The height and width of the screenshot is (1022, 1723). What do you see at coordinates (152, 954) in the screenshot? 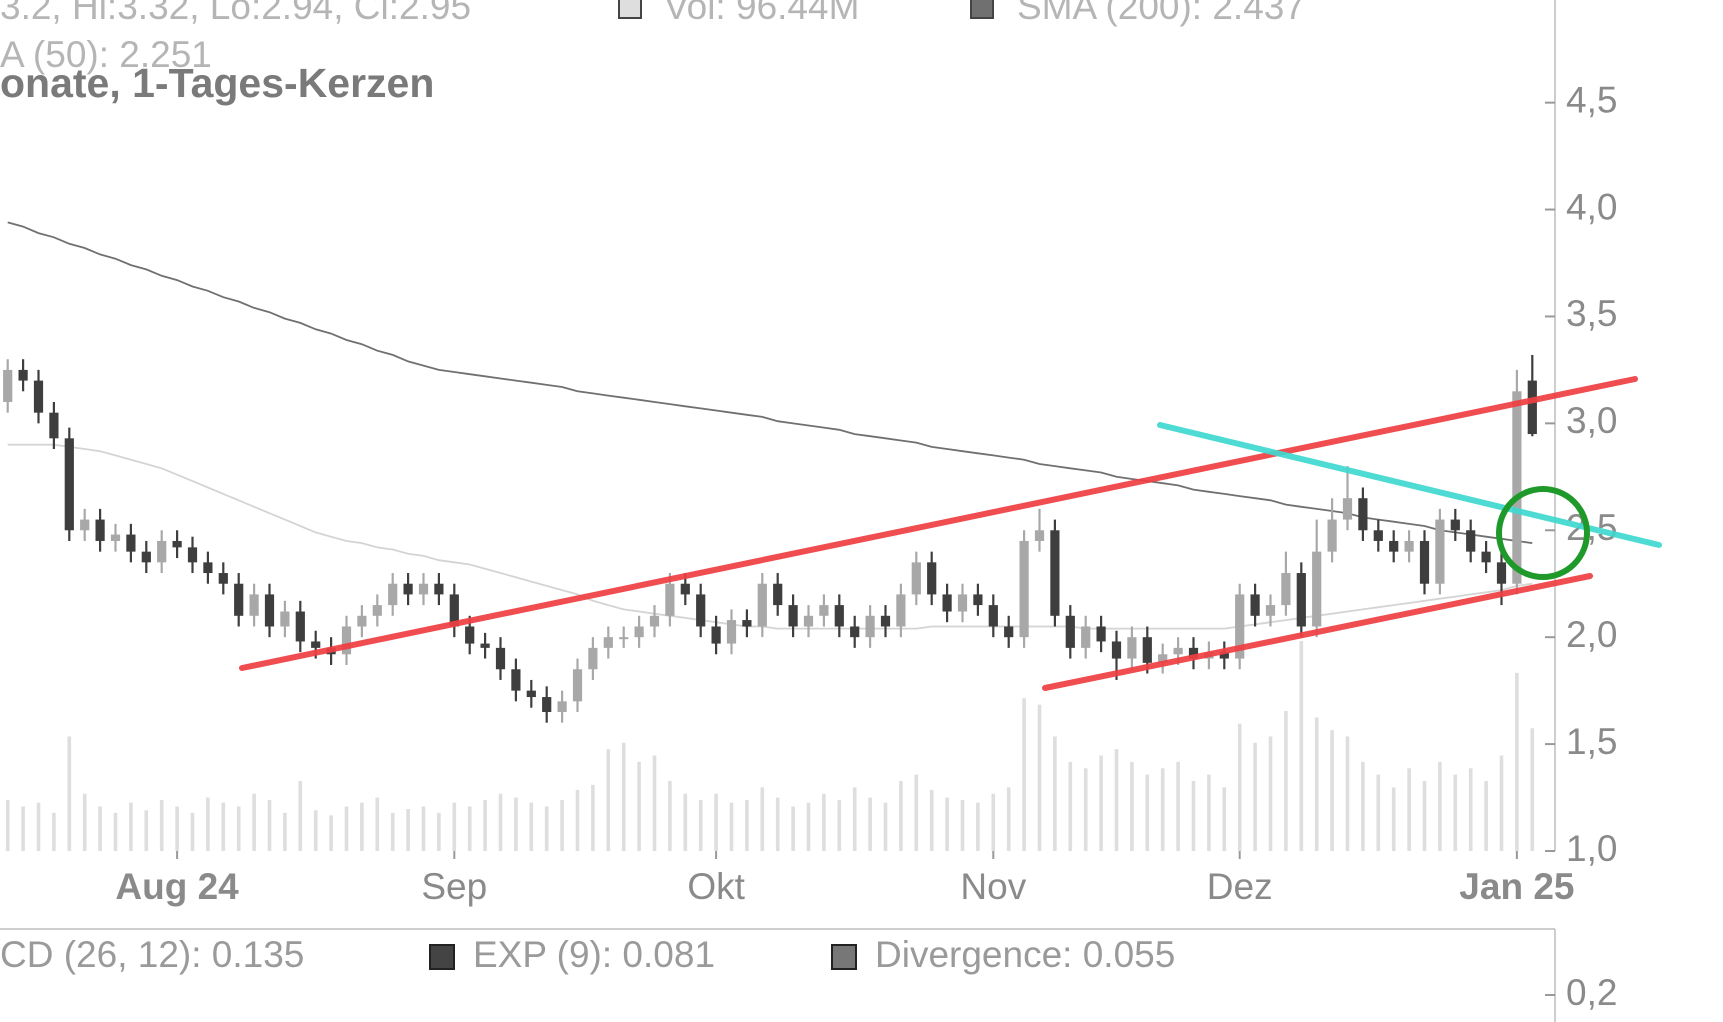
I see `macd-legend-label: CD (26, 12): 0.135` at bounding box center [152, 954].